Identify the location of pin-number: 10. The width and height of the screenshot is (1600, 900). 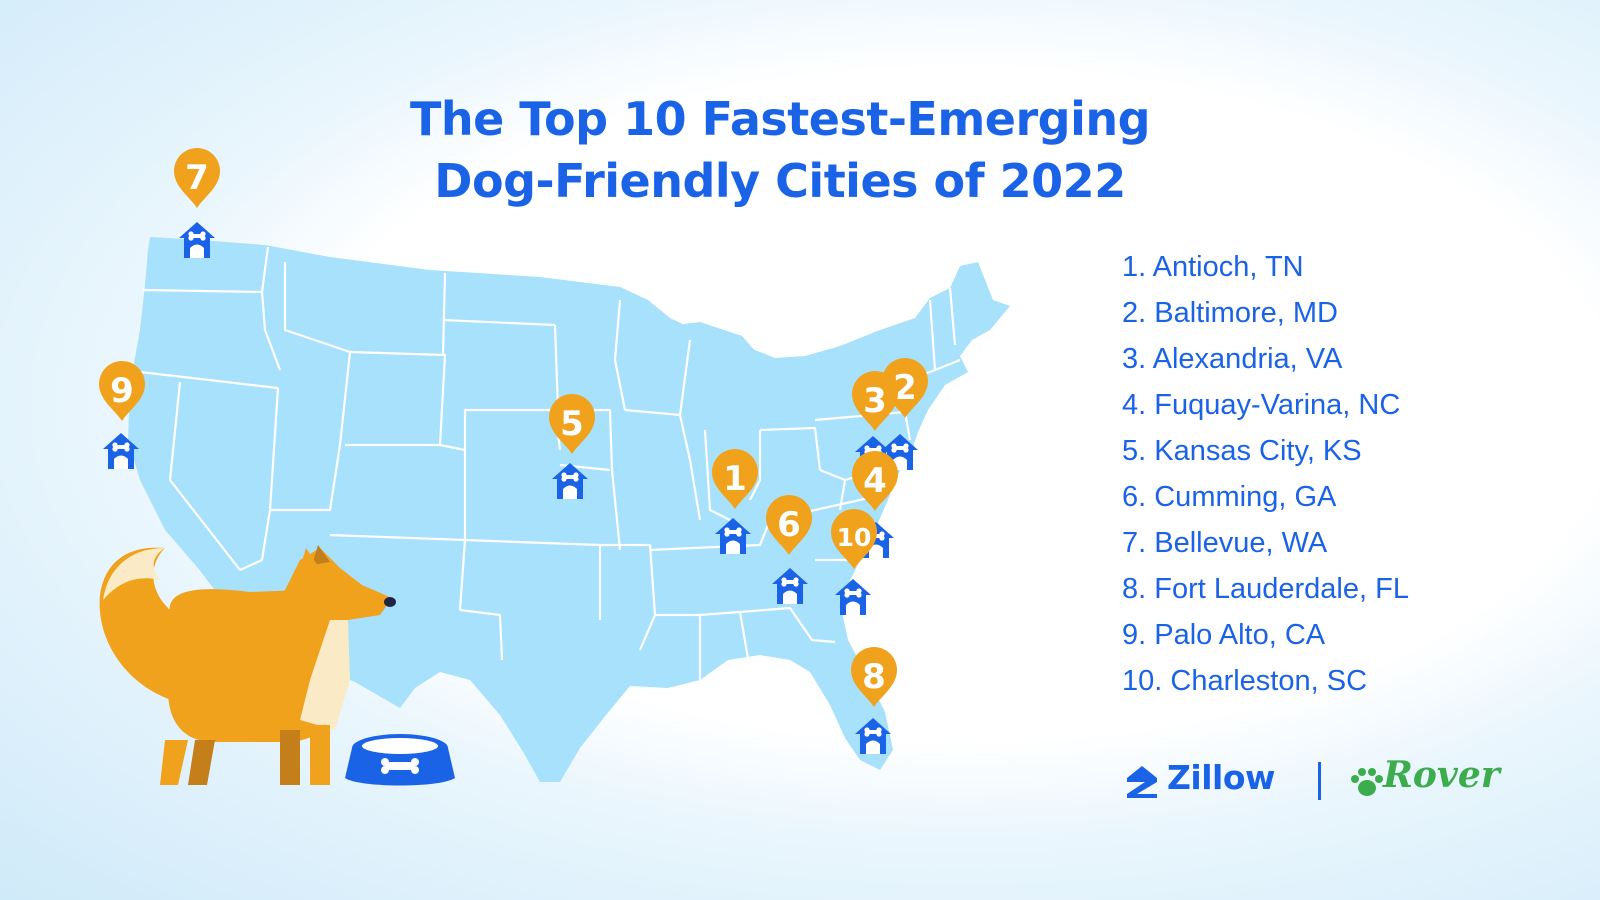
(854, 537).